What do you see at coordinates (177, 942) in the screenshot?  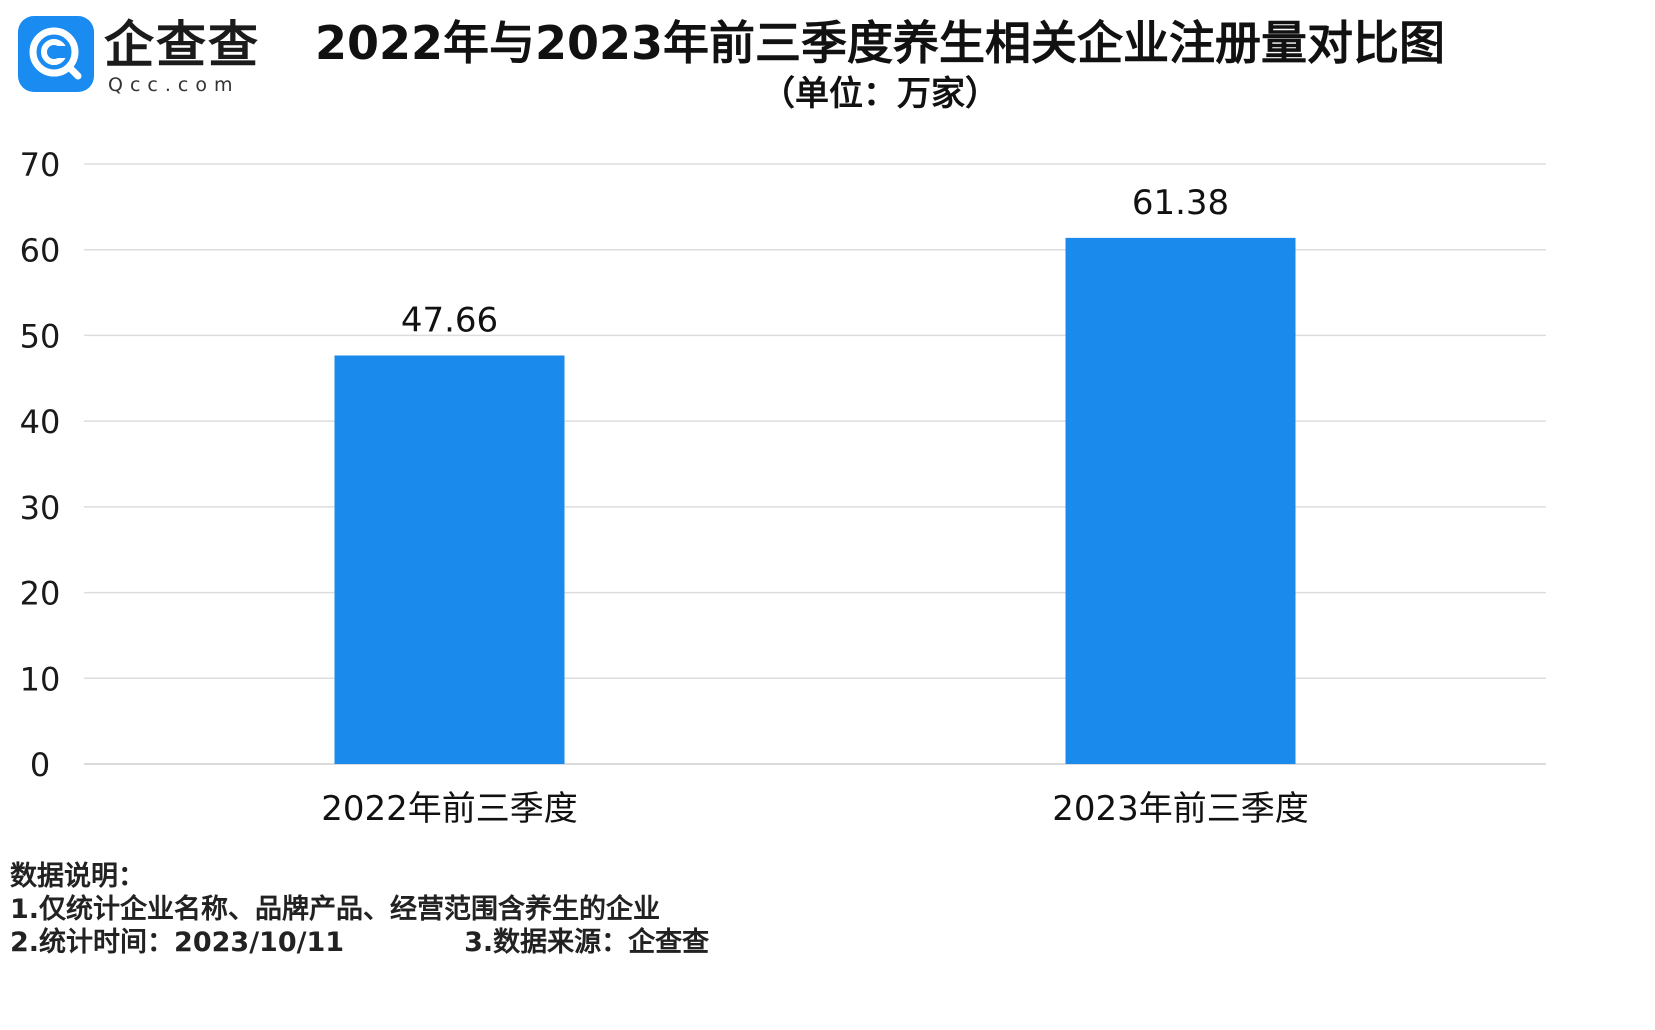 I see `notes-stat-time: 2.统计时间：2023/10/11` at bounding box center [177, 942].